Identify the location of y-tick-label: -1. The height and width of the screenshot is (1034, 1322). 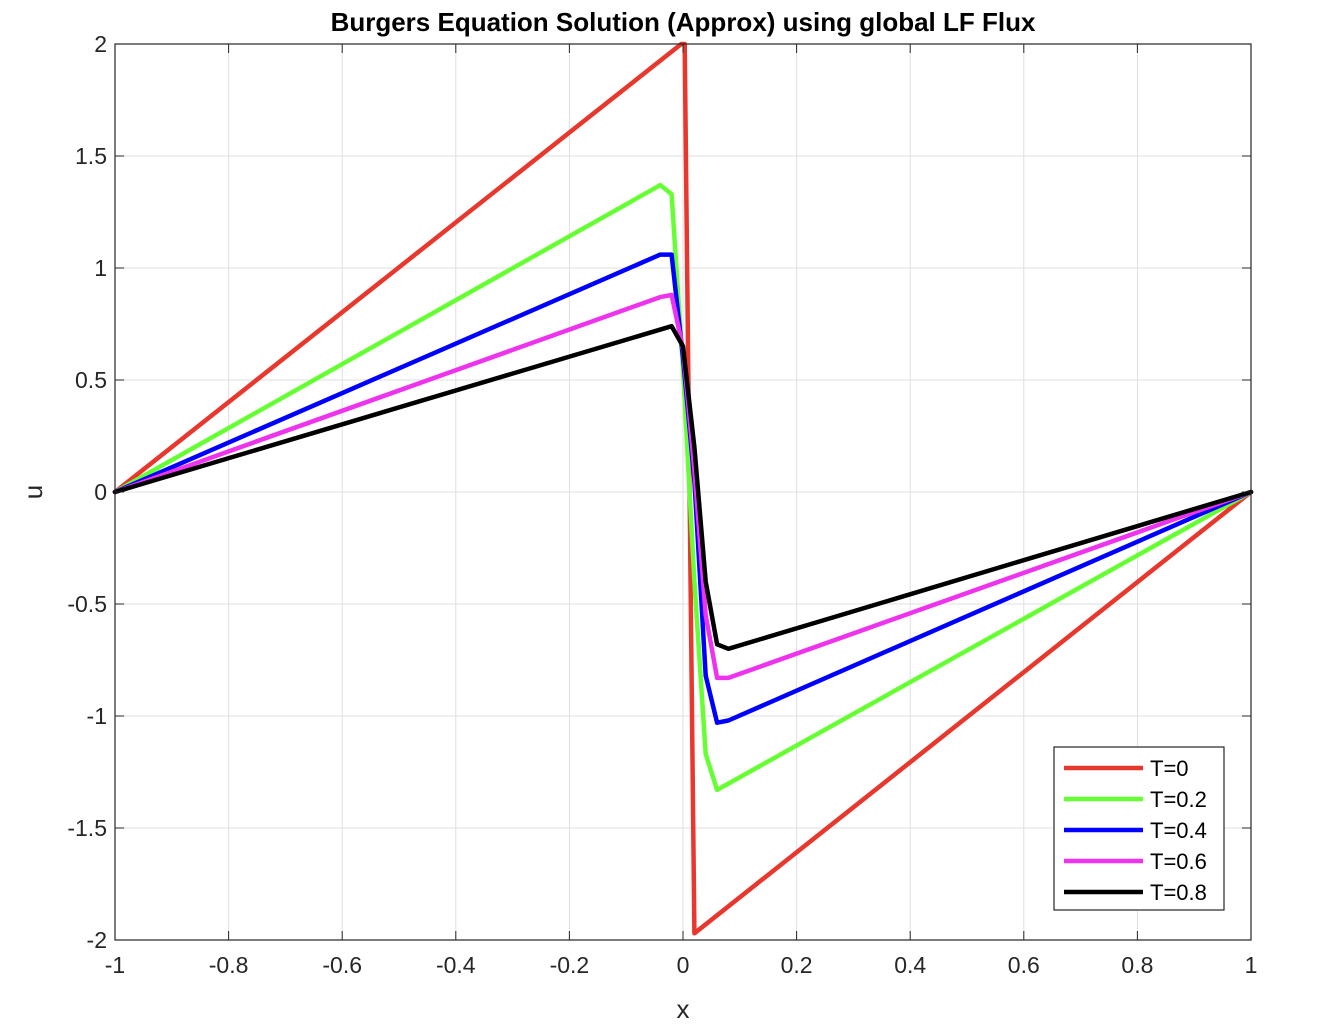
(97, 716).